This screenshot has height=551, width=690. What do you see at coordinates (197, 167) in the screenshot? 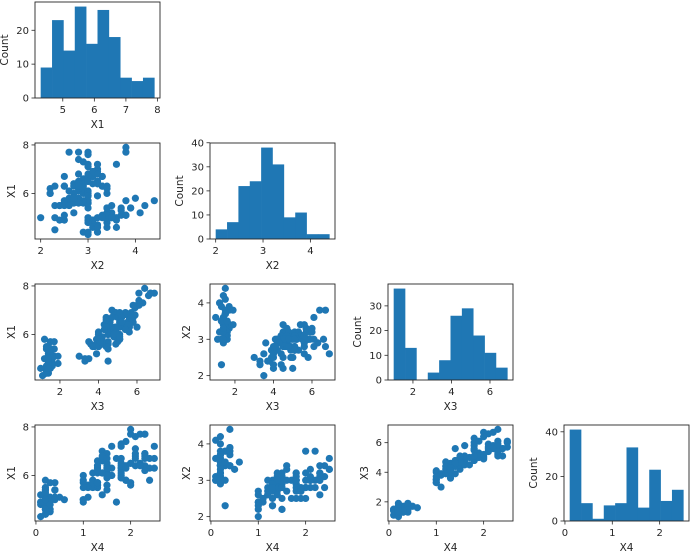
I see `y-tick-label: 30` at bounding box center [197, 167].